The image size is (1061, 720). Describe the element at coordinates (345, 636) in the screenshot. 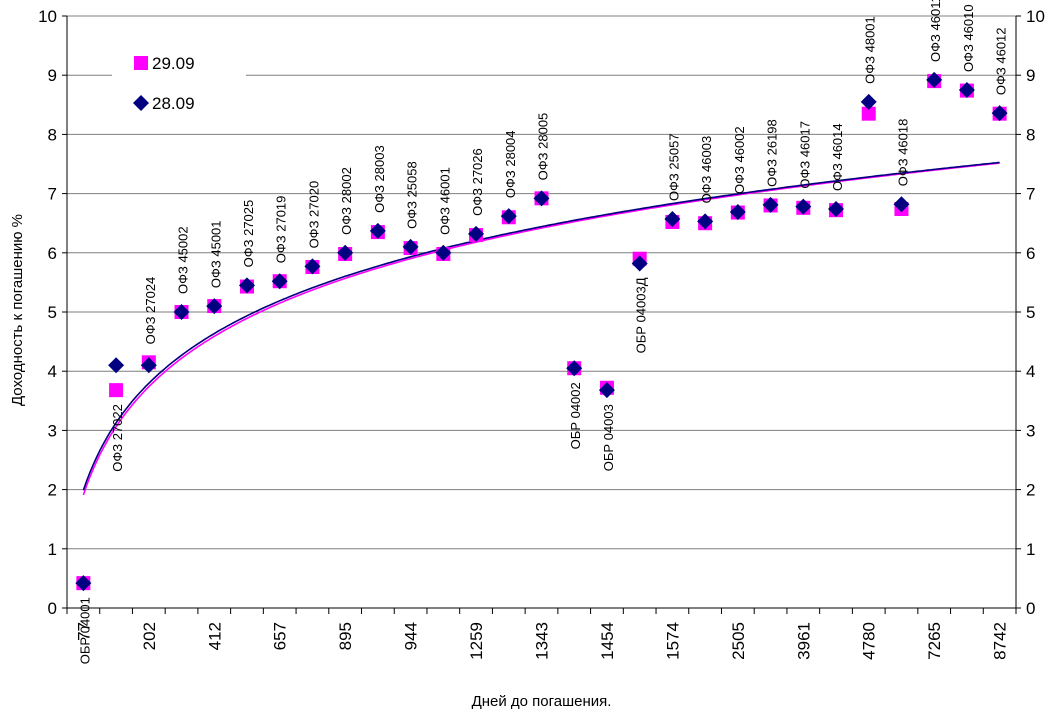

I see `x-tick-label: 895` at that location.